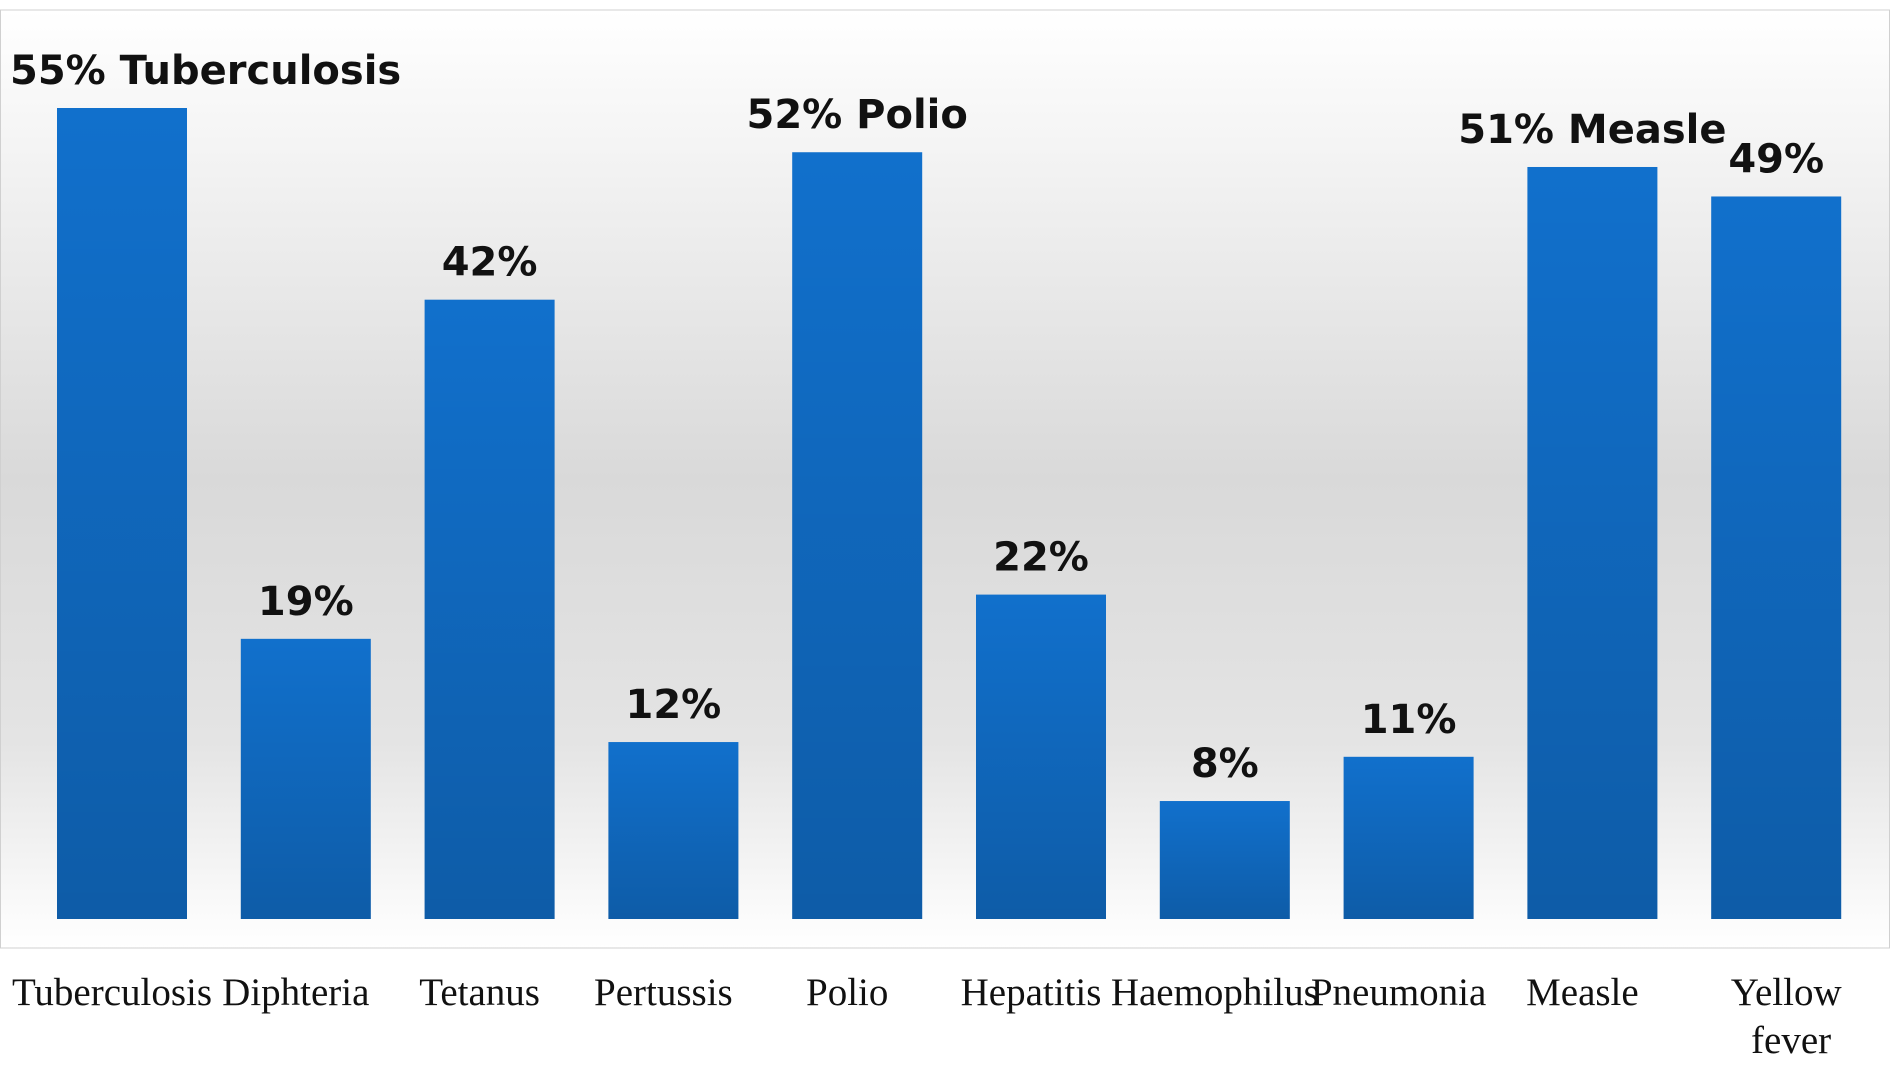  I want to click on data-label: 42%, so click(490, 263).